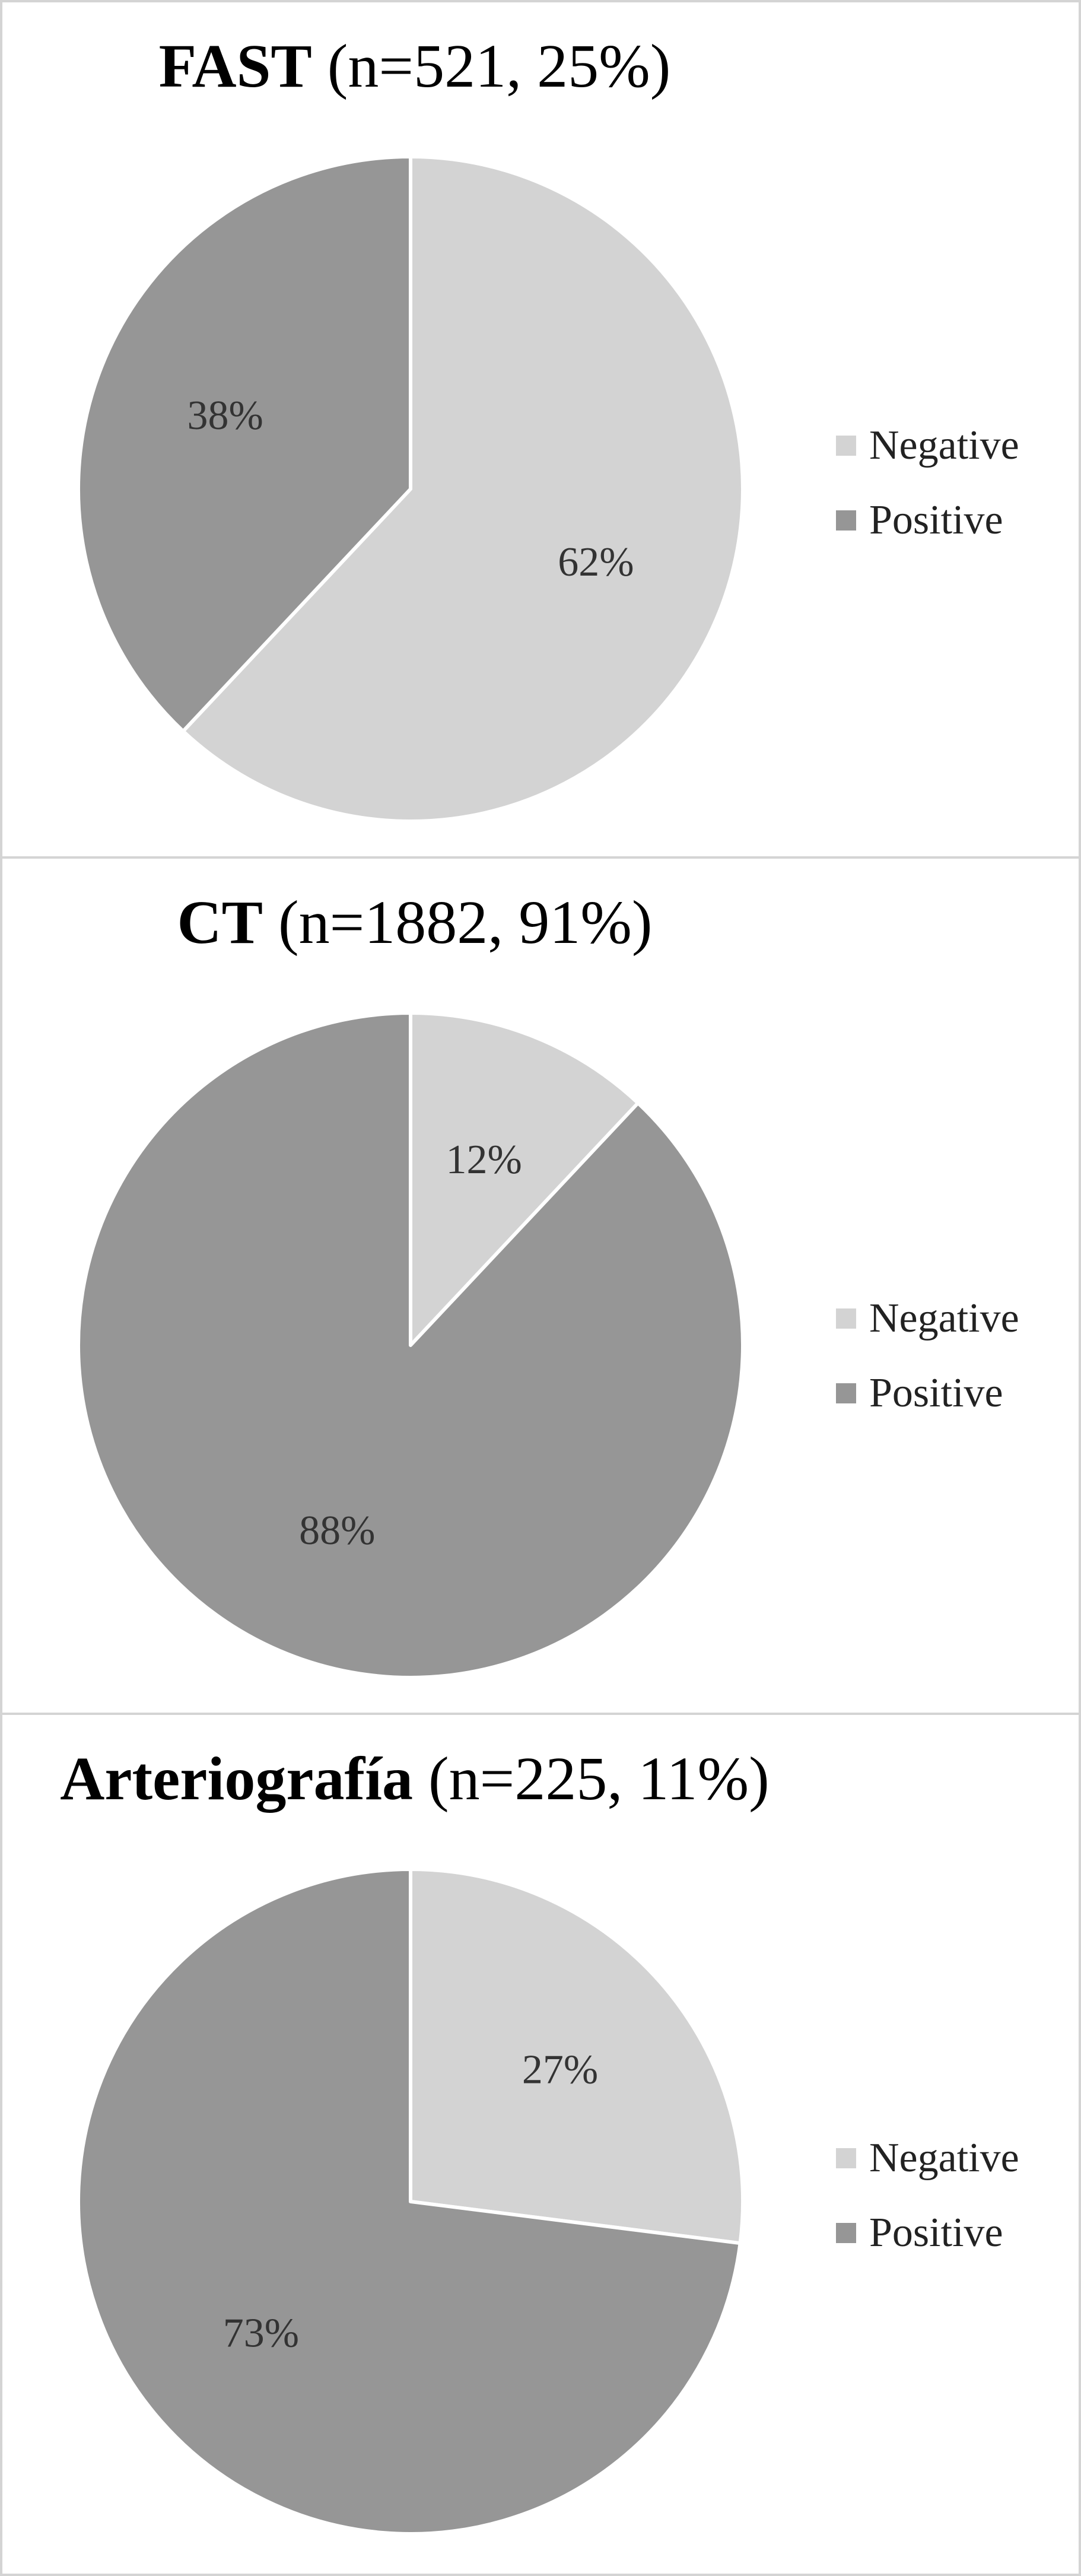  What do you see at coordinates (484, 1160) in the screenshot?
I see `slice-label-negative: 12%` at bounding box center [484, 1160].